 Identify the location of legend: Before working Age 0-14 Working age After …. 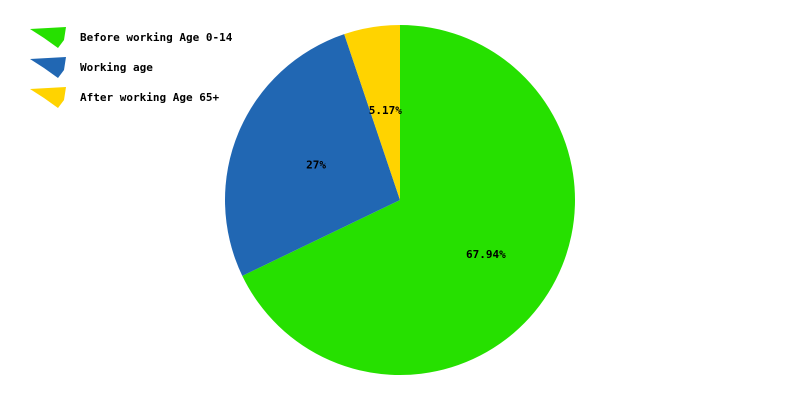
(131, 67).